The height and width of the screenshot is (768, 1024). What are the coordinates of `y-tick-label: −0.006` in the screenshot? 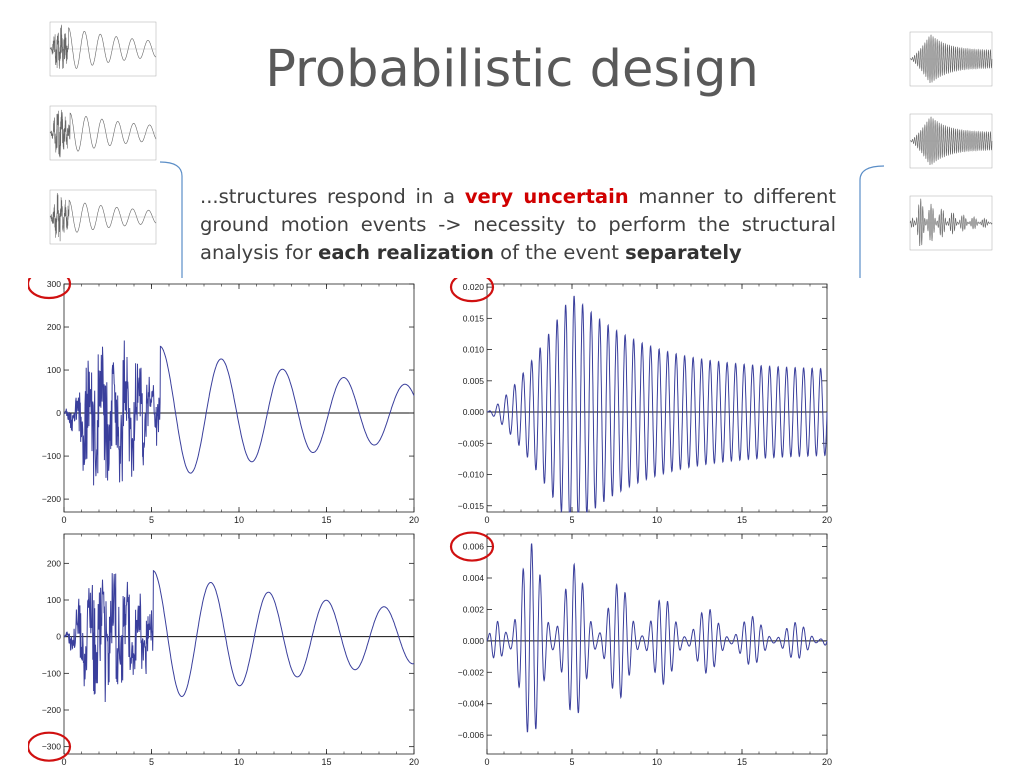 It's located at (471, 735).